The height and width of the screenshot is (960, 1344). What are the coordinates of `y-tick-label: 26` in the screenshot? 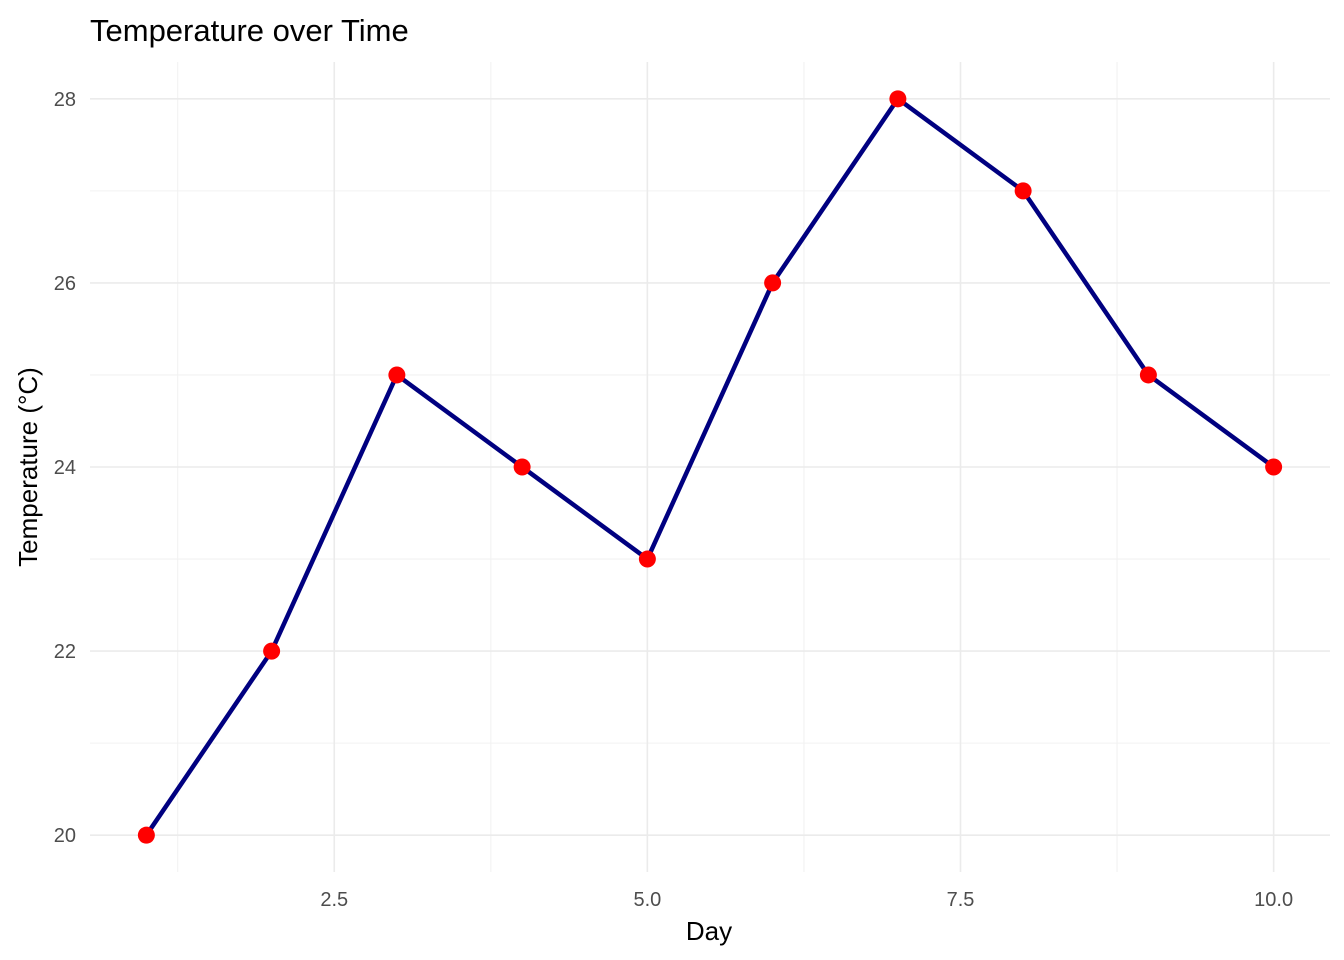 It's located at (65, 284).